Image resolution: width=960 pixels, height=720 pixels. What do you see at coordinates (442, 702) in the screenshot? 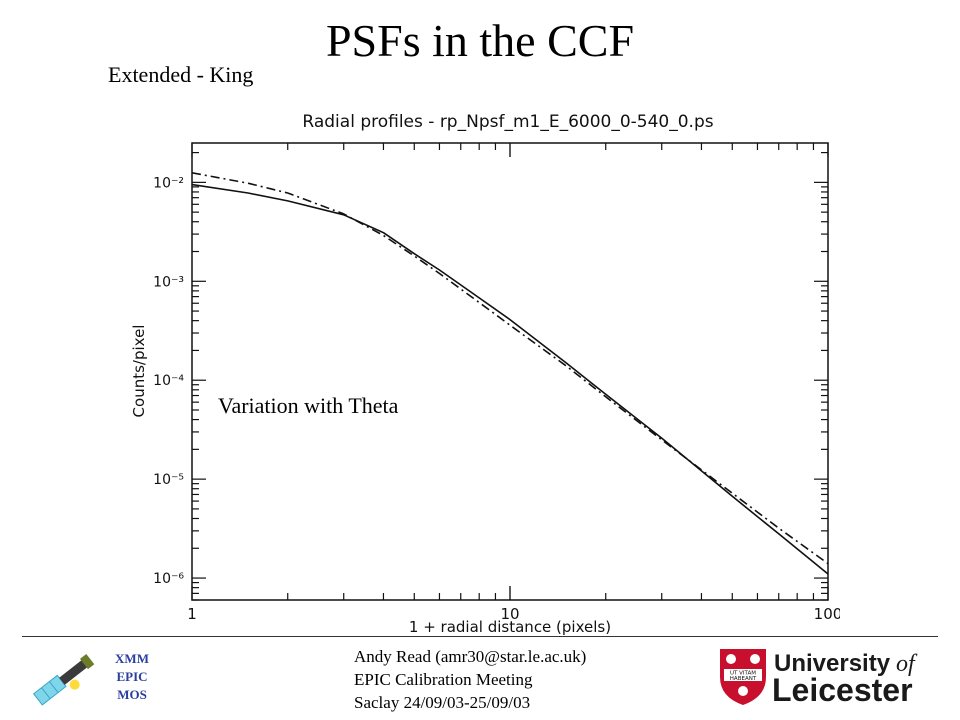
I see `footer-dates: Saclay 24/09/03-25/09/03` at bounding box center [442, 702].